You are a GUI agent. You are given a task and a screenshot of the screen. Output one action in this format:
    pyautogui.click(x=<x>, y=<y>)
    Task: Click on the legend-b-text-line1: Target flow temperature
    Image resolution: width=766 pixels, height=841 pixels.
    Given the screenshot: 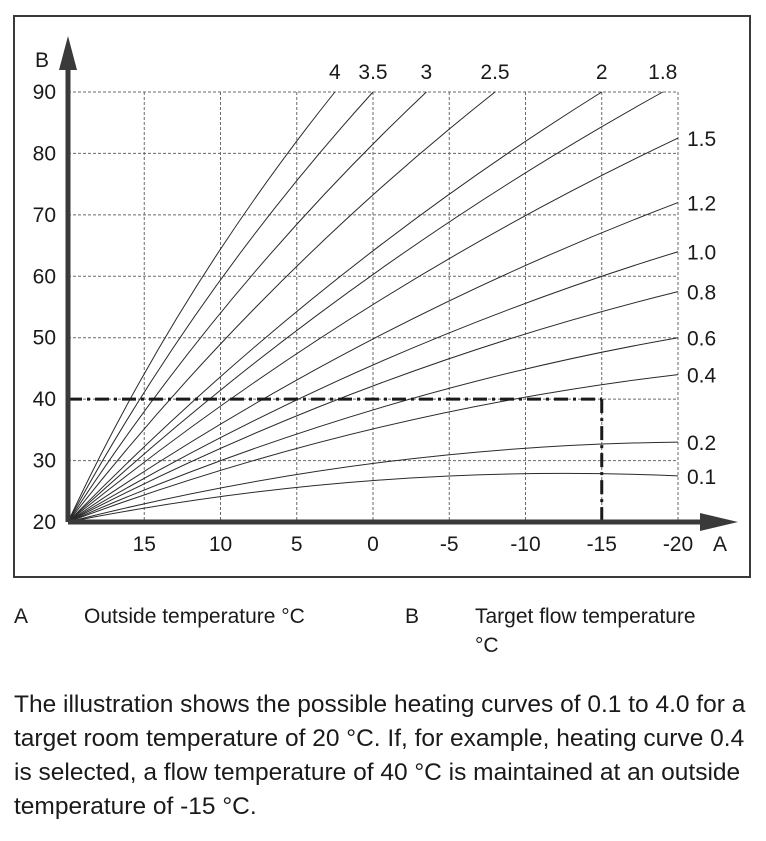 What is the action you would take?
    pyautogui.click(x=585, y=616)
    